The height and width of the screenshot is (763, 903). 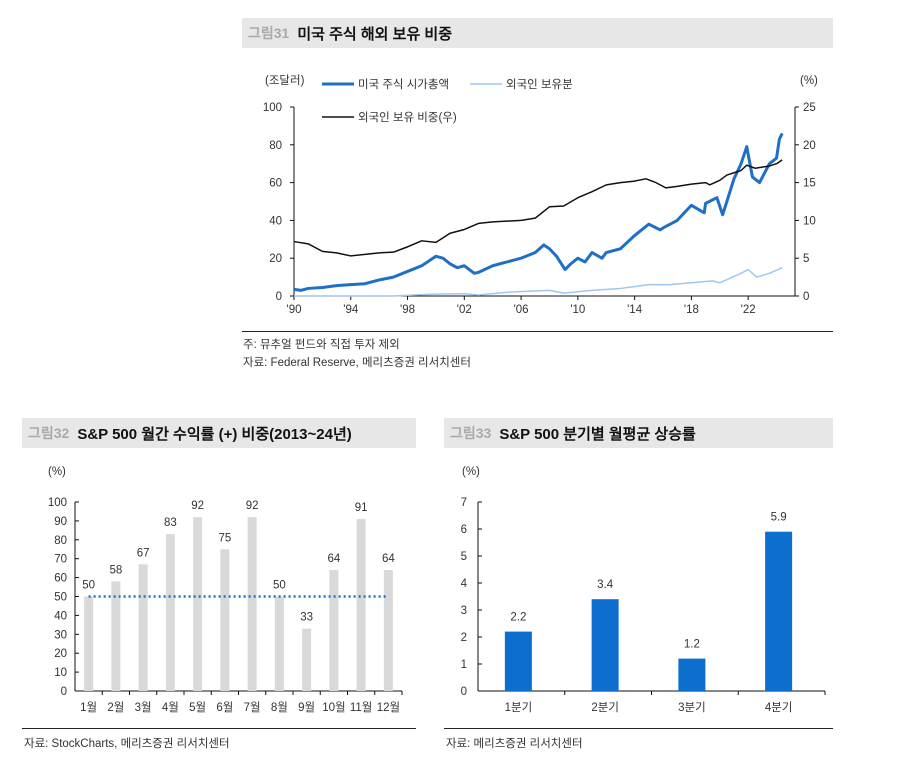 I want to click on bar-value-label: 92, so click(x=252, y=506).